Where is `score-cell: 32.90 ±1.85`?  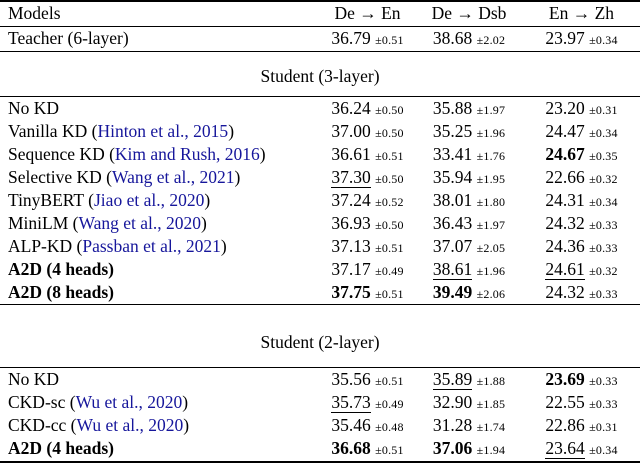 score-cell: 32.90 ±1.85 is located at coordinates (469, 401).